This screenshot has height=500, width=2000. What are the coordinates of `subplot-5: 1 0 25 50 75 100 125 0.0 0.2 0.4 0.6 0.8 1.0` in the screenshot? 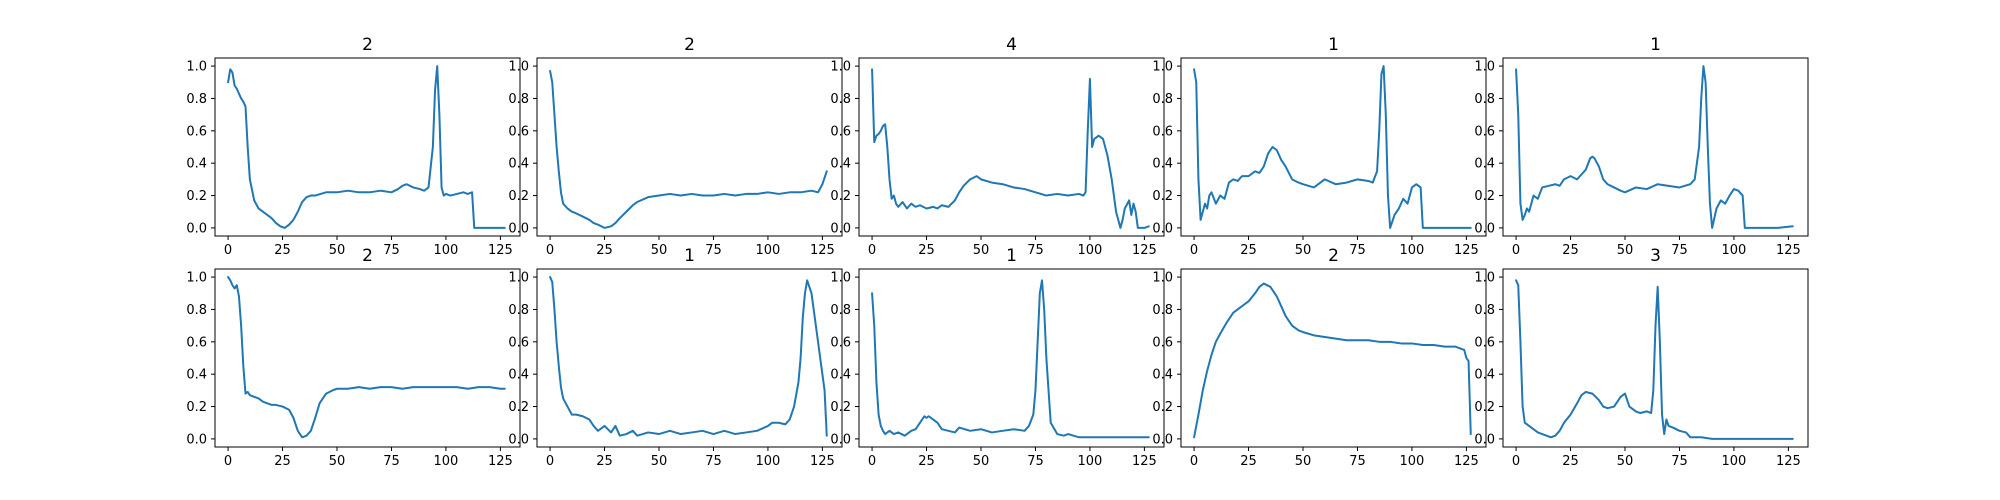 It's located at (1641, 146).